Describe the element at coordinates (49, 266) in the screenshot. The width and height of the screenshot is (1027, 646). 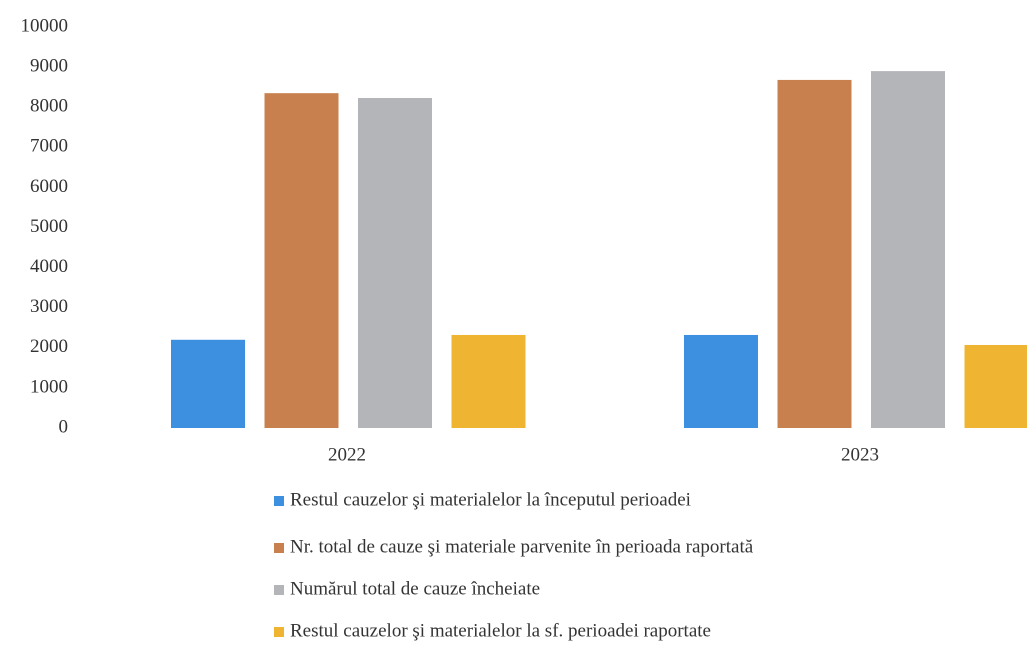
I see `y-tick-label: 4000` at that location.